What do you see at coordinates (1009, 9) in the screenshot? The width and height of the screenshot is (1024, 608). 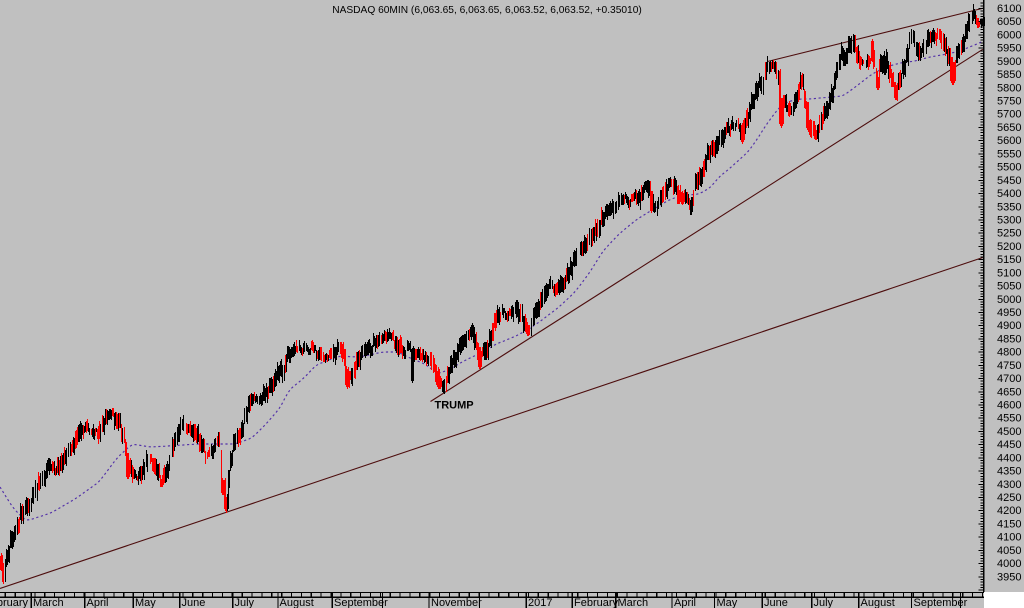 I see `svg-text: 6100` at bounding box center [1009, 9].